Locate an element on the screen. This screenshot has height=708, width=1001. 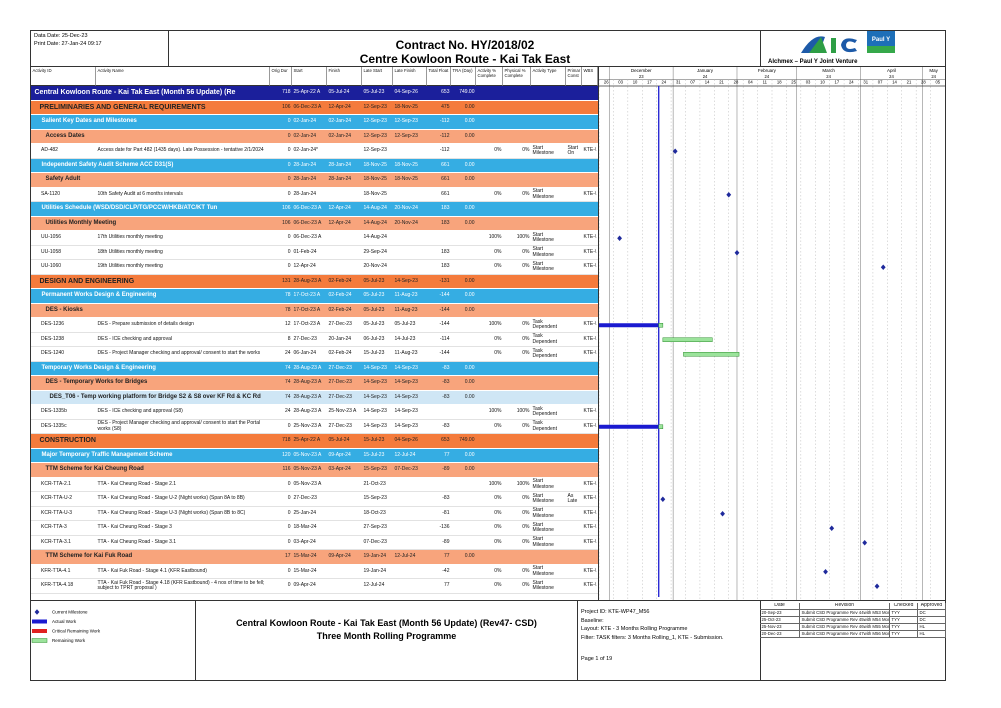
legend-label: Actual Work is located at coordinates (64, 621).